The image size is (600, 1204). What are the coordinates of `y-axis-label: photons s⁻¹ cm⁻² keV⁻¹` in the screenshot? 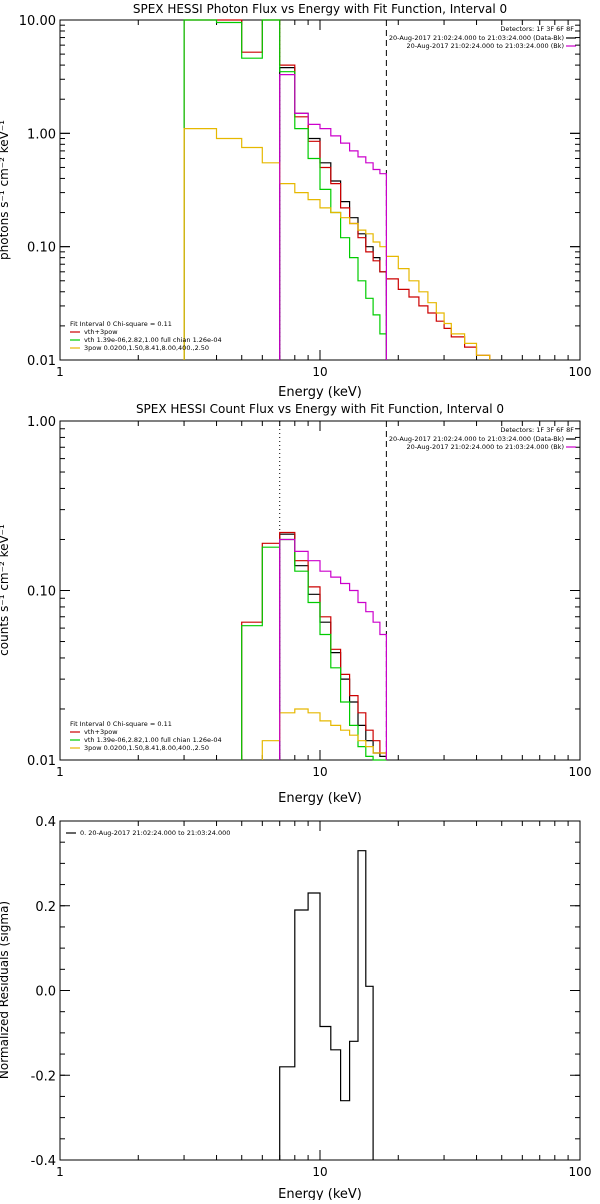 It's located at (5, 190).